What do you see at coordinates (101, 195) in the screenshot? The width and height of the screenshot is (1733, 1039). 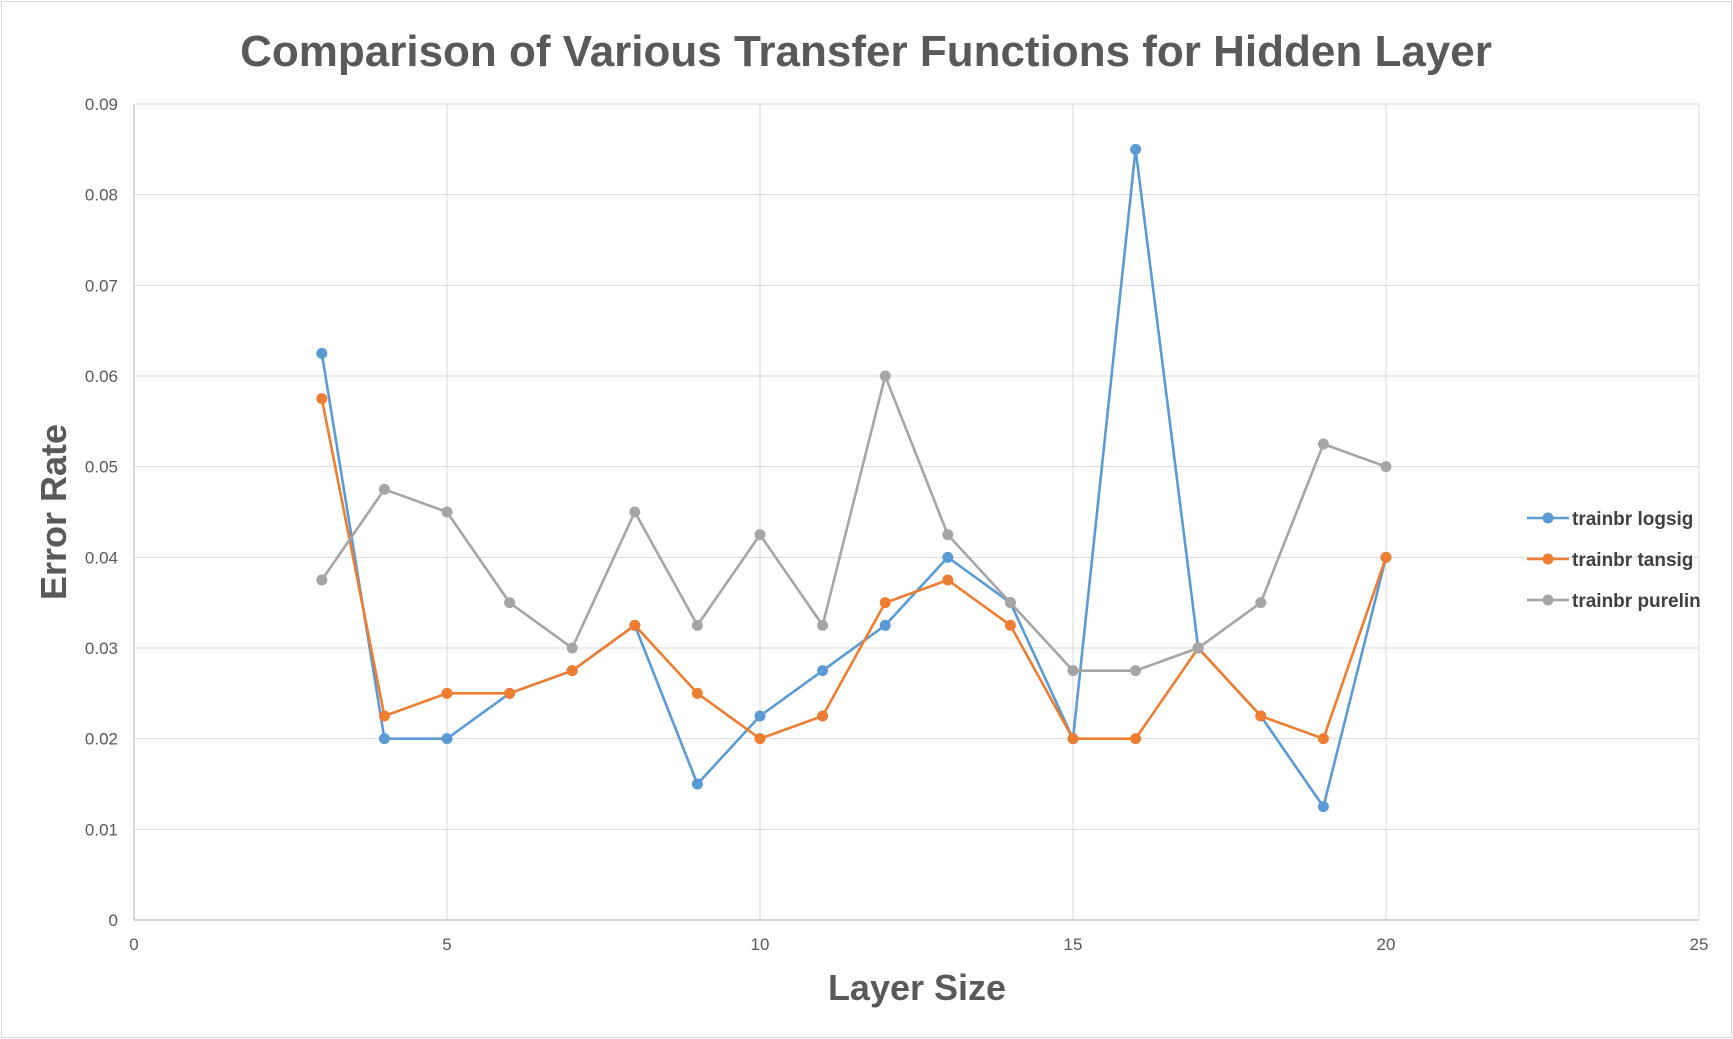 I see `y-tick-label: 0.08` at bounding box center [101, 195].